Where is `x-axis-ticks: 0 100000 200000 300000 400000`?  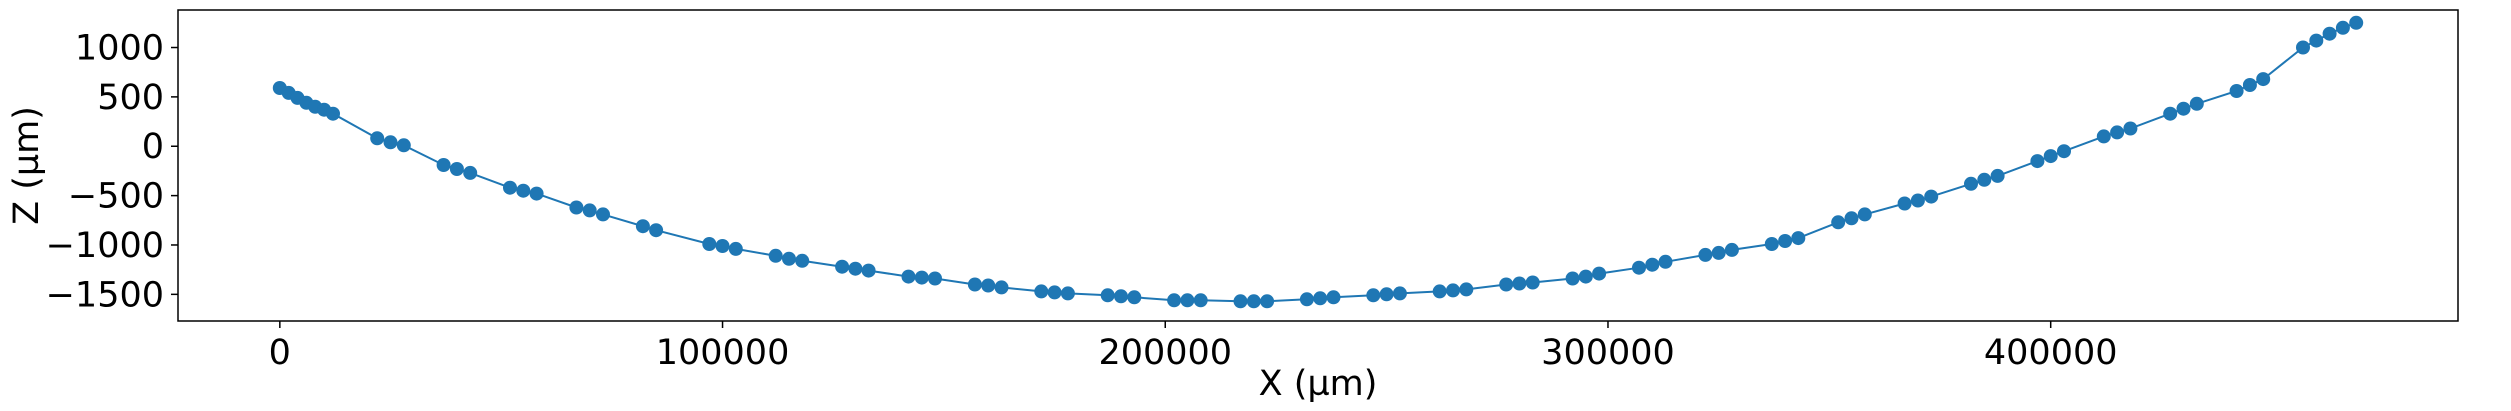 x-axis-ticks: 0 100000 200000 300000 400000 is located at coordinates (1193, 347).